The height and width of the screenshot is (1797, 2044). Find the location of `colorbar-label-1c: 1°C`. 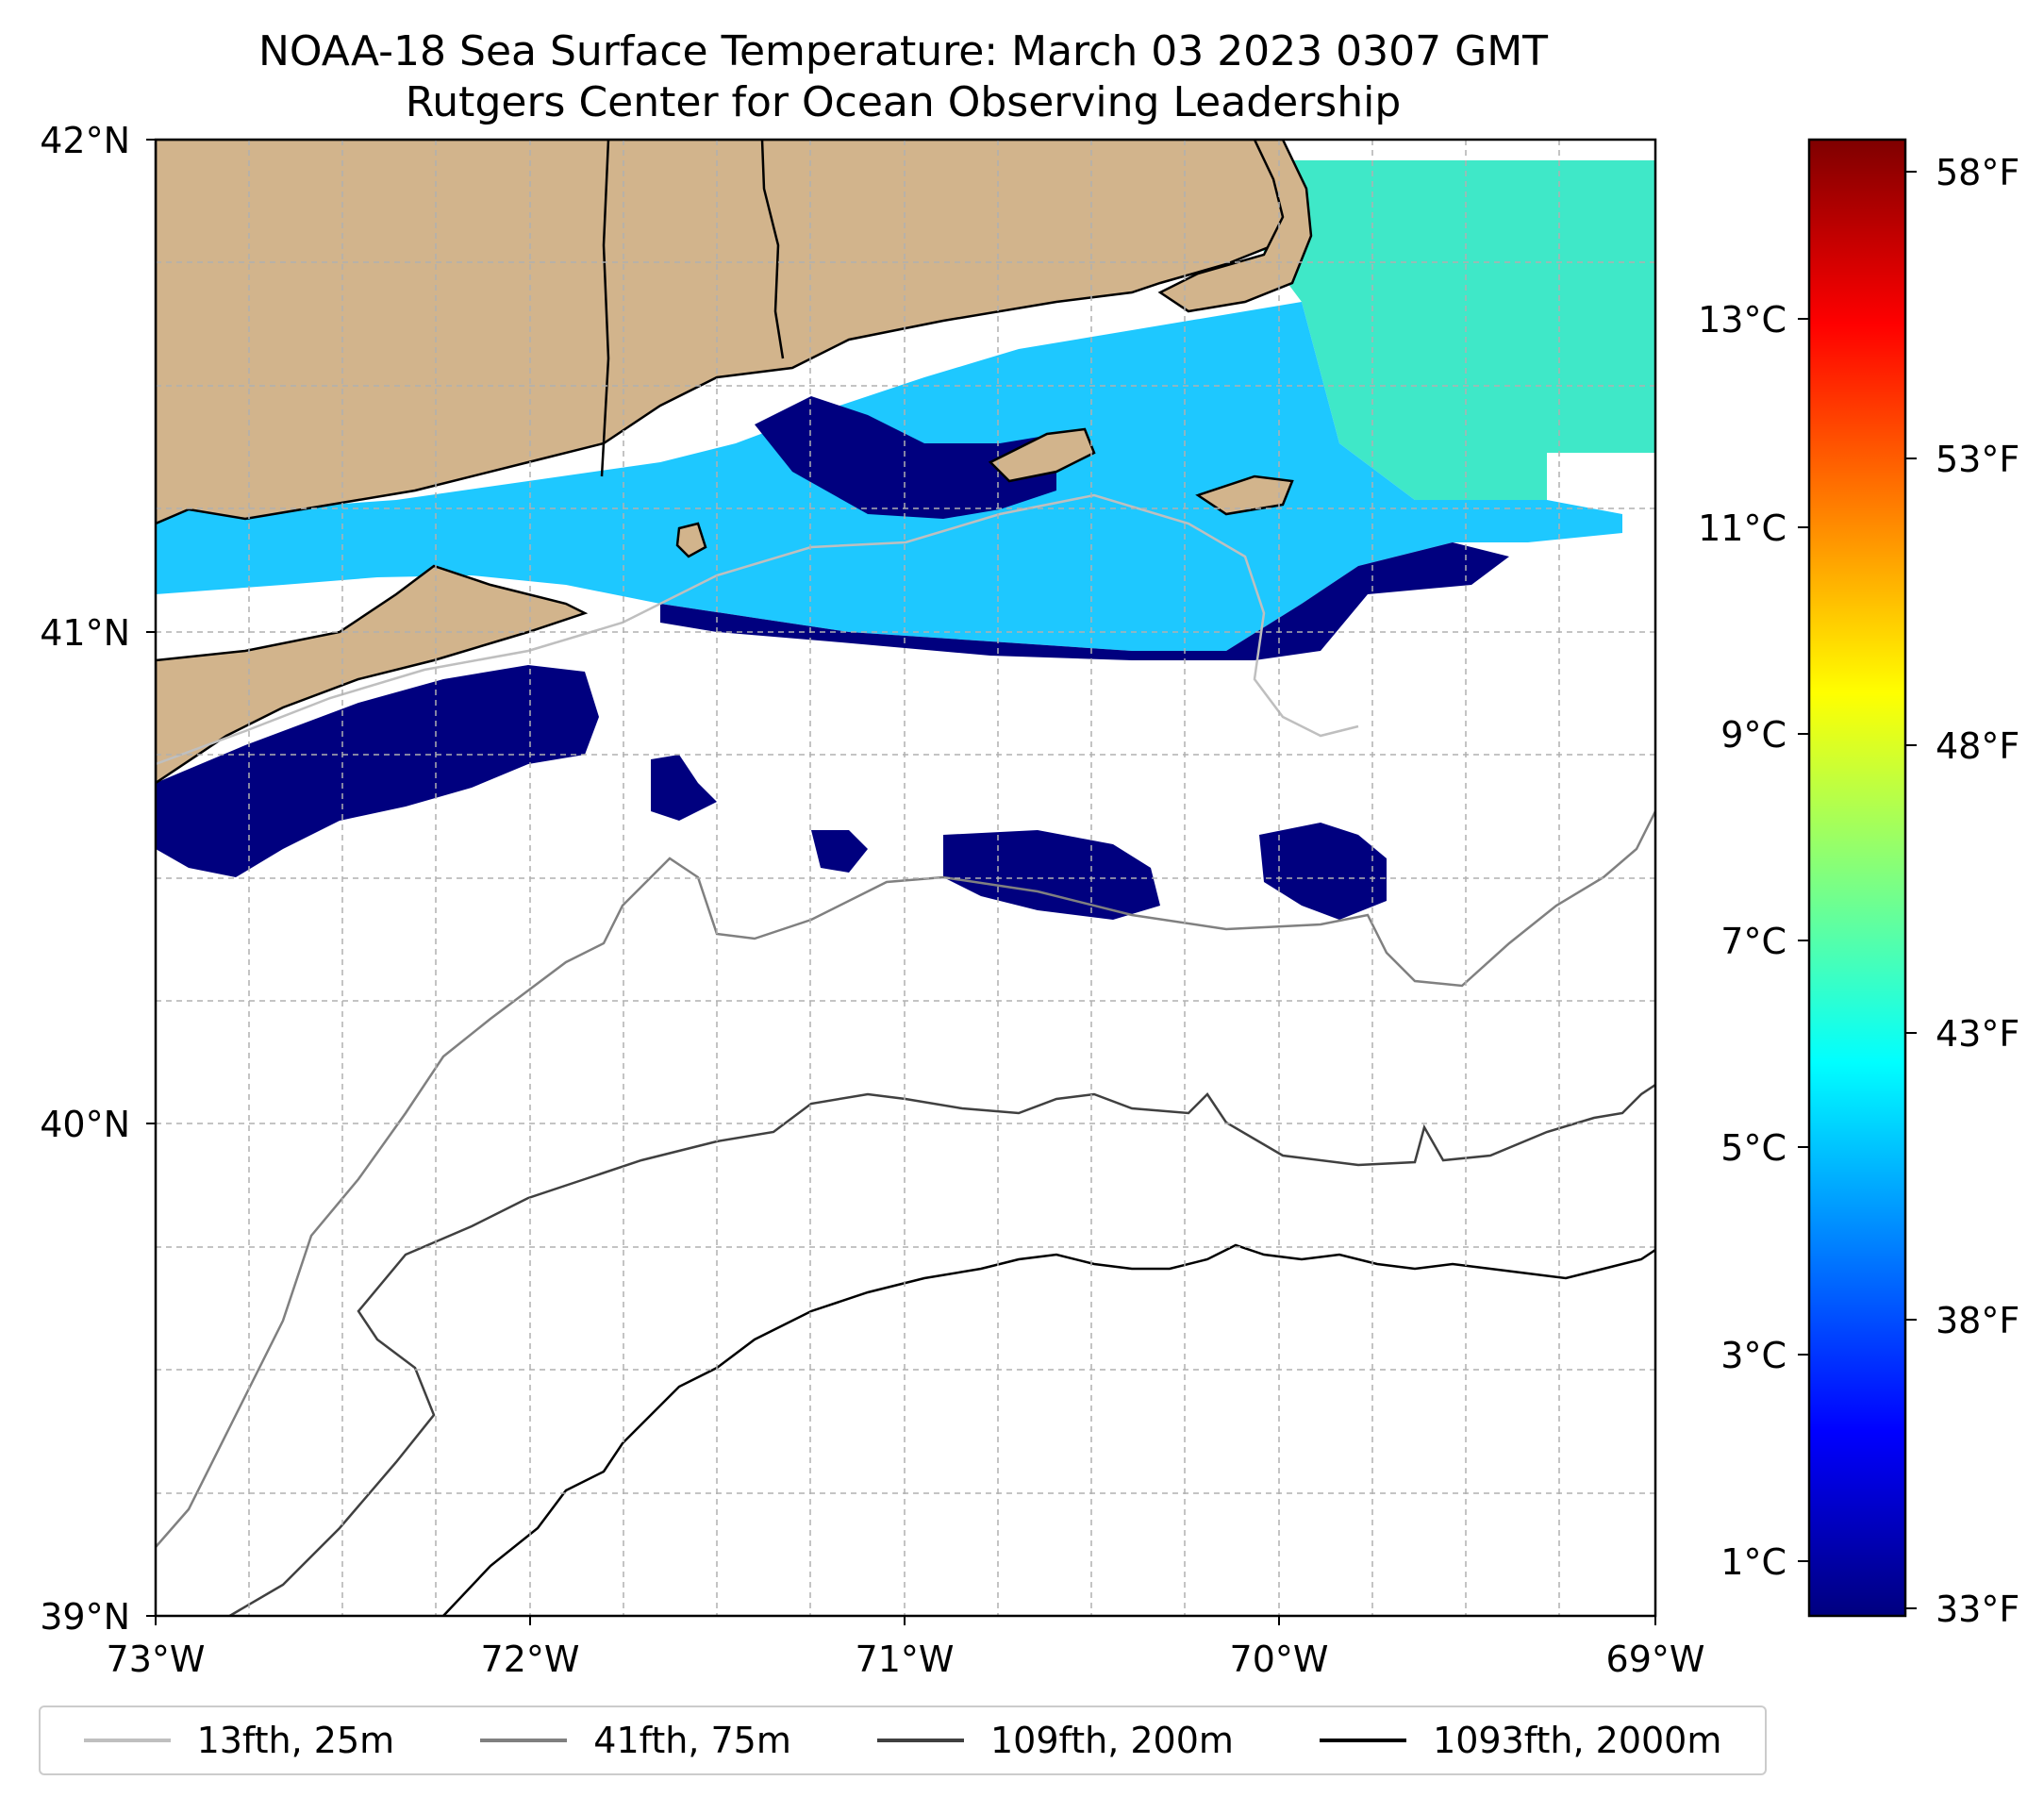

colorbar-label-1c: 1°C is located at coordinates (1753, 1562).